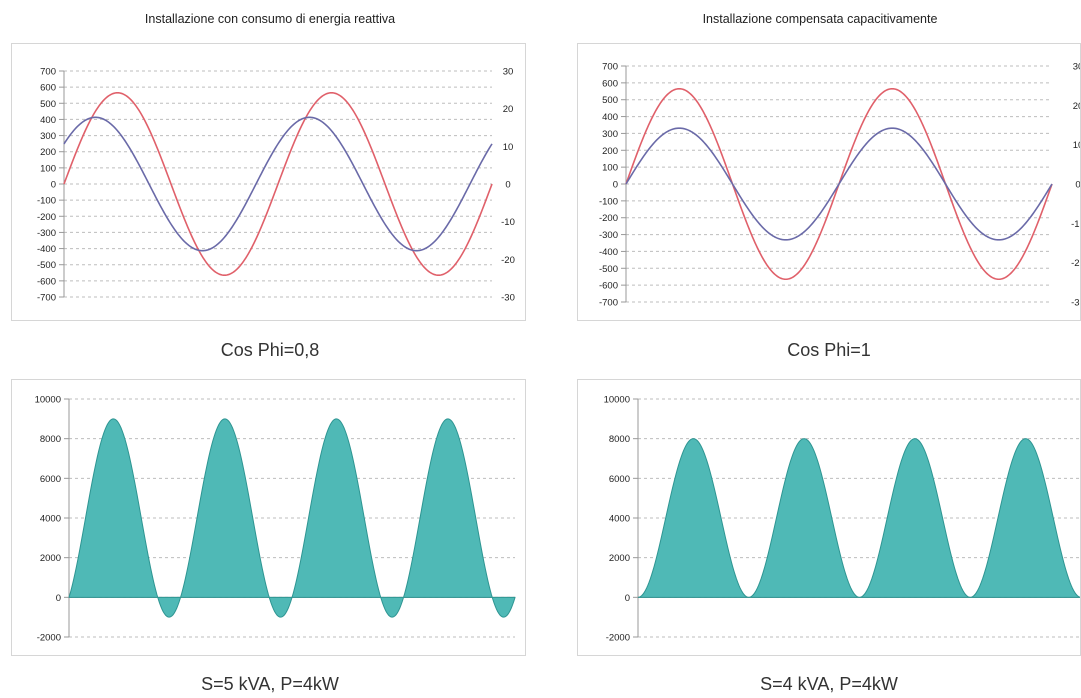 Image resolution: width=1081 pixels, height=698 pixels. What do you see at coordinates (829, 350) in the screenshot?
I see `caption-top-right: Cos Phi=1` at bounding box center [829, 350].